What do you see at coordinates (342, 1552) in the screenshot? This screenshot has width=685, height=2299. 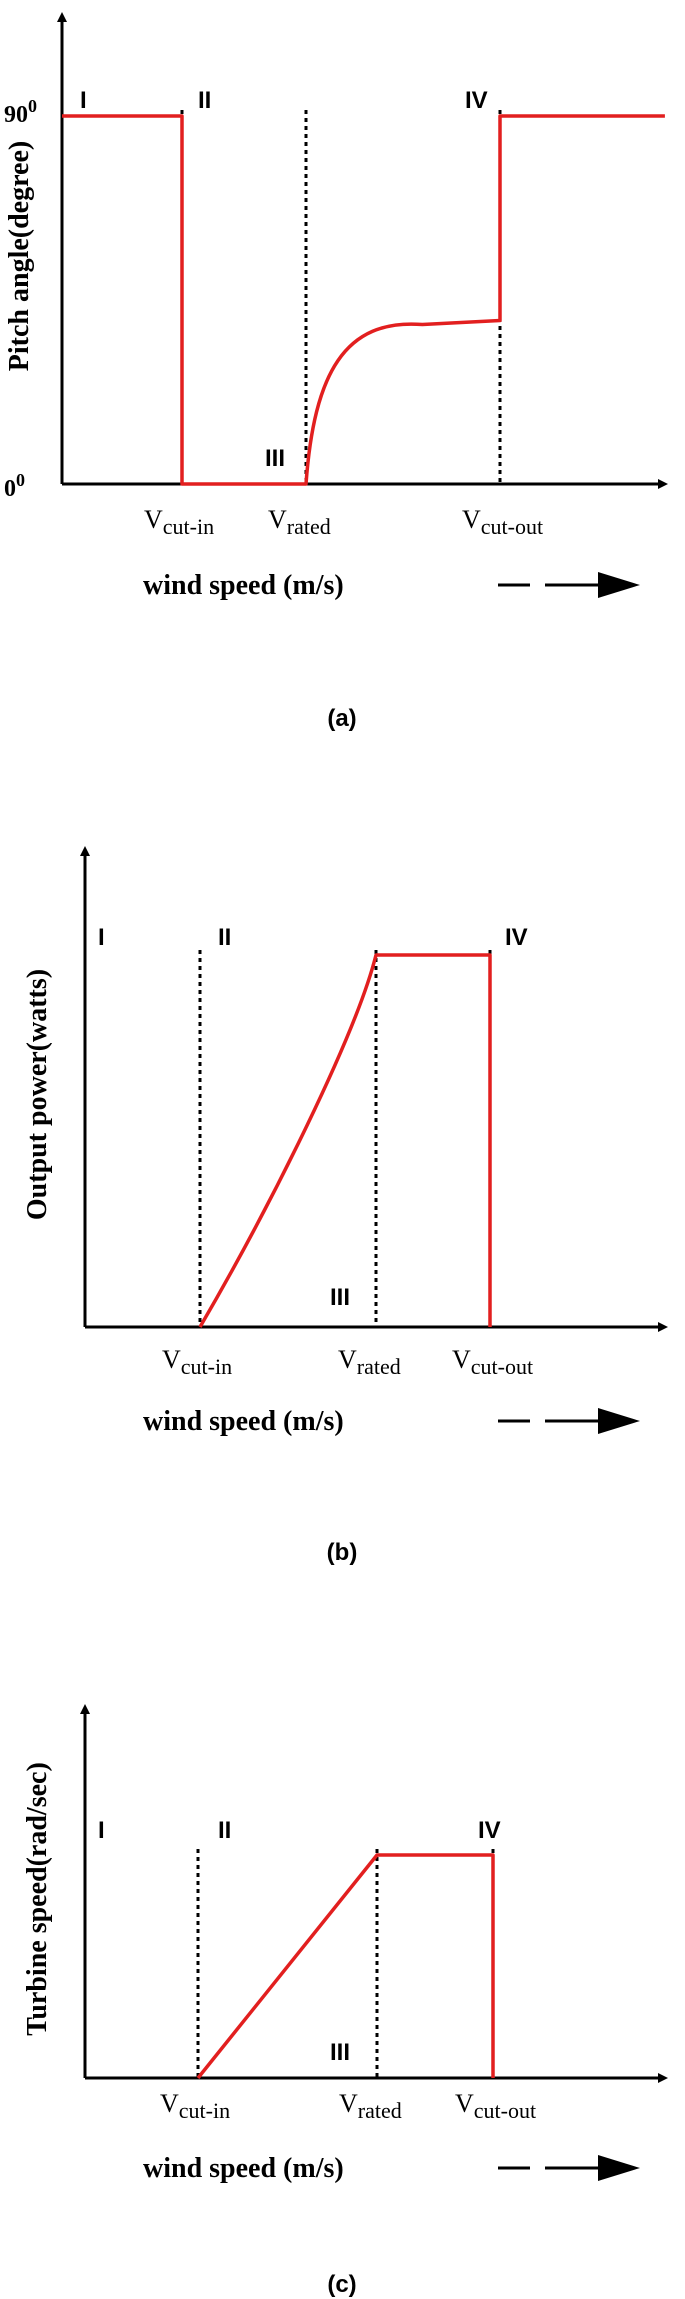 I see `panel-caption: (b)` at bounding box center [342, 1552].